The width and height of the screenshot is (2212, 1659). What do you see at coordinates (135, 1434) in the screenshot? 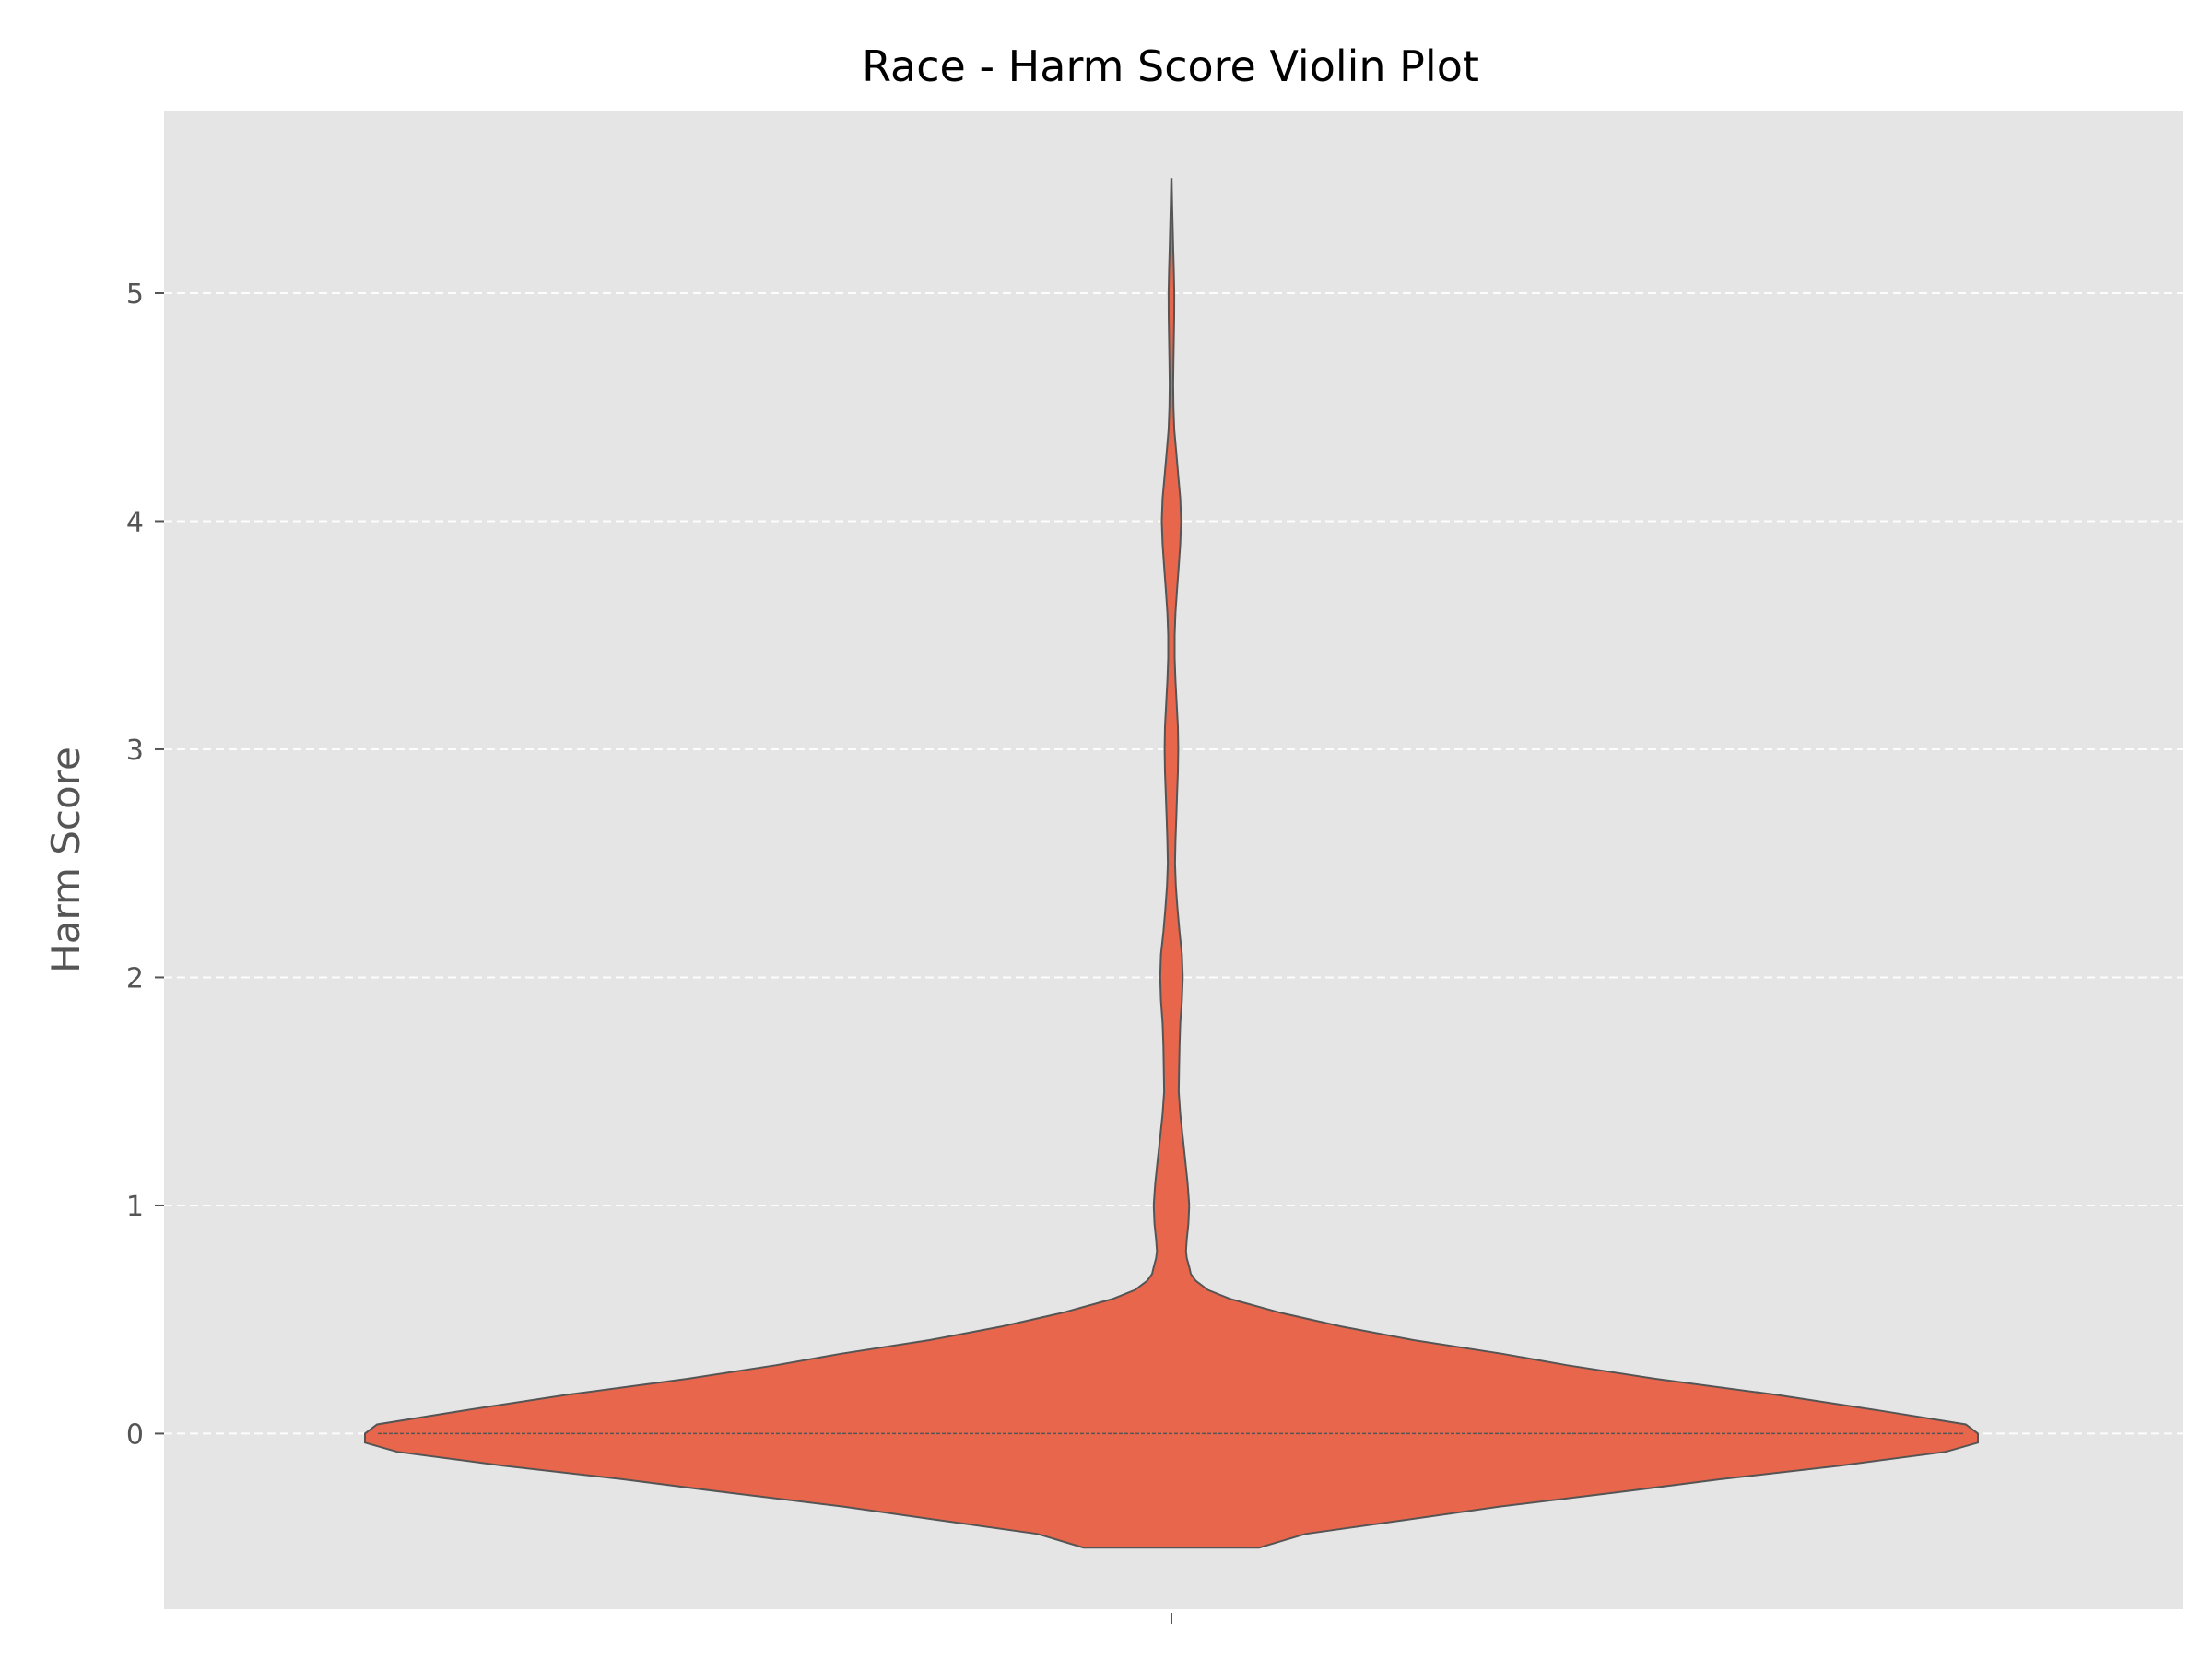
I see `y-tick-label: 0` at bounding box center [135, 1434].